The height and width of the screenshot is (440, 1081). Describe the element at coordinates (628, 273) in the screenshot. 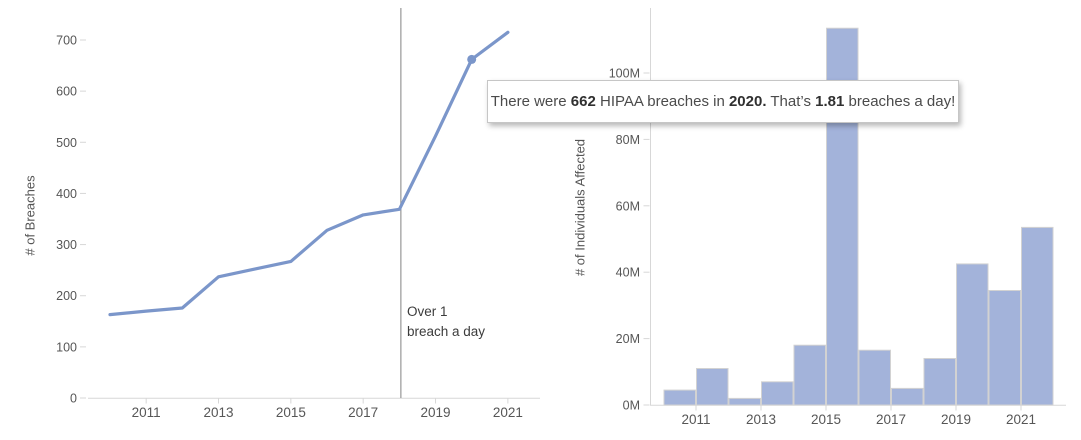

I see `y-tick-label: 40M` at that location.